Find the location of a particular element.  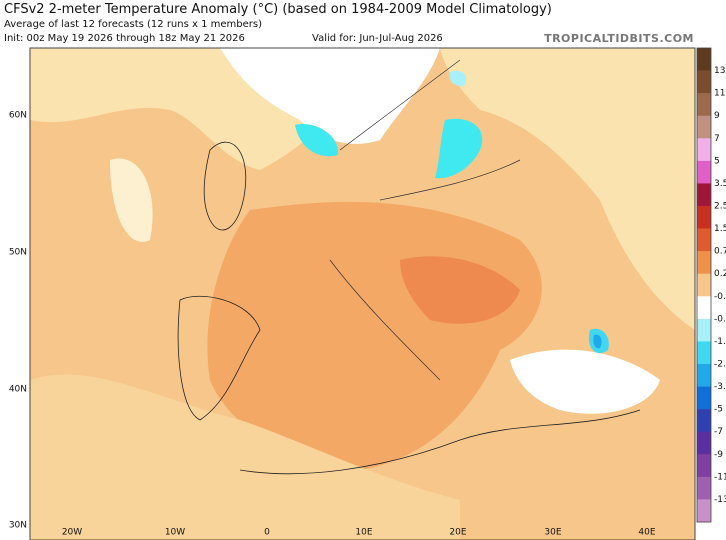

colorbar-label: -13 is located at coordinates (720, 500).